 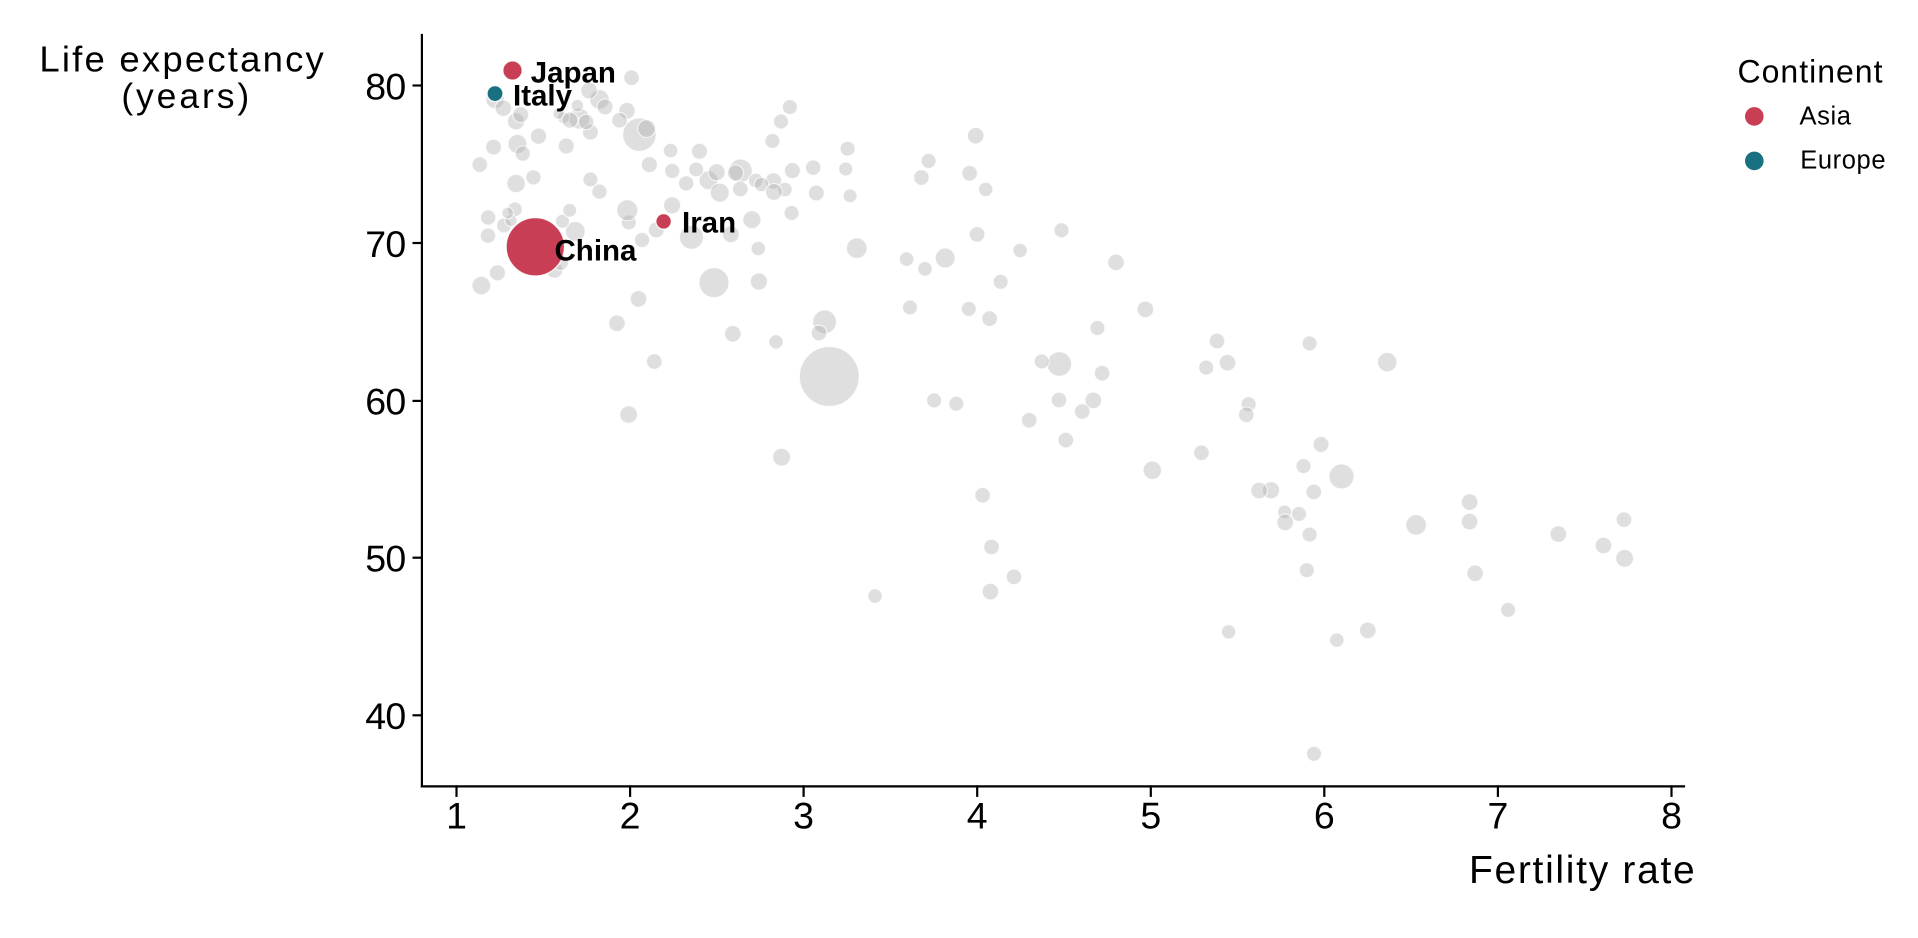 I want to click on svg-text: Fertility rate, so click(x=1583, y=870).